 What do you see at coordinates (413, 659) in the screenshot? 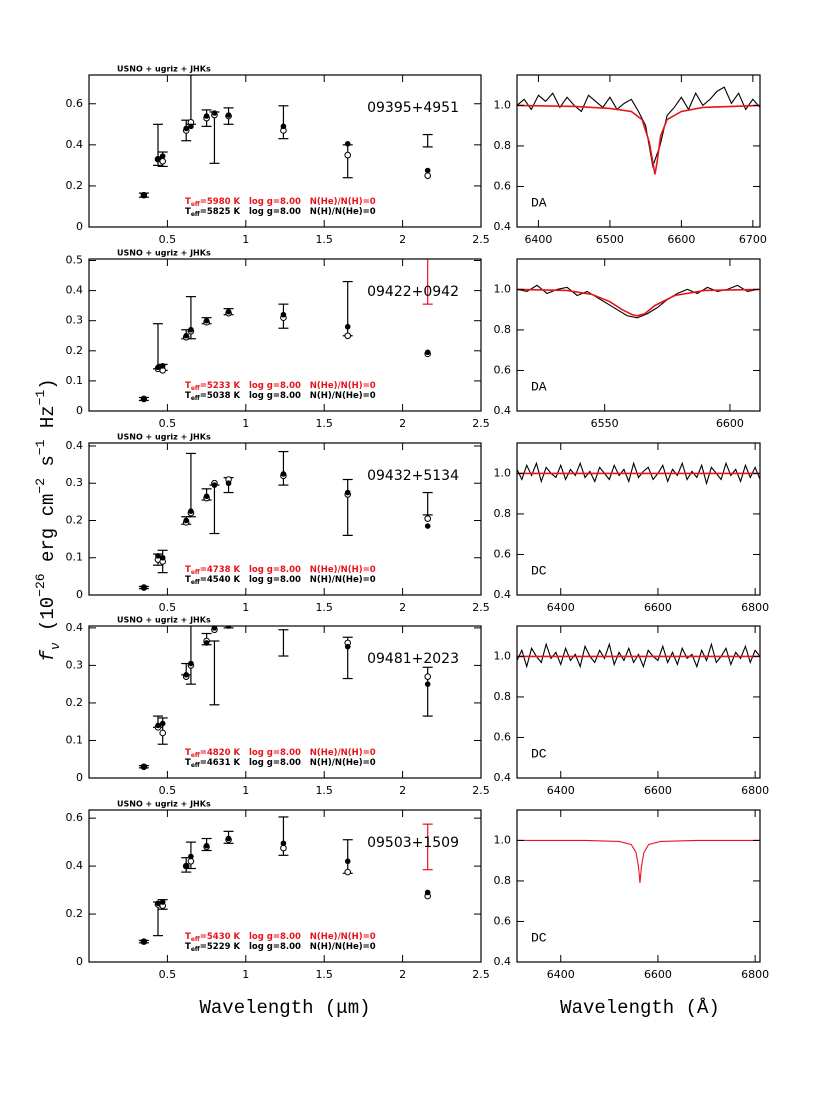
I see `object-name: 09481+2023` at bounding box center [413, 659].